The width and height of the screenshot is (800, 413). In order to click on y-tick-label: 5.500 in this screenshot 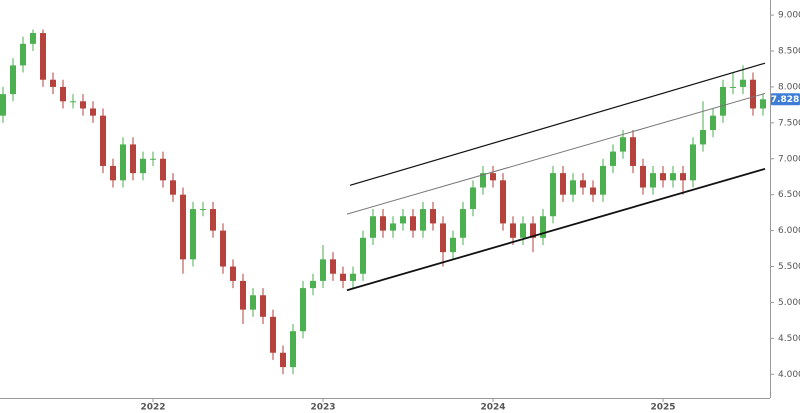, I will do `click(789, 267)`.